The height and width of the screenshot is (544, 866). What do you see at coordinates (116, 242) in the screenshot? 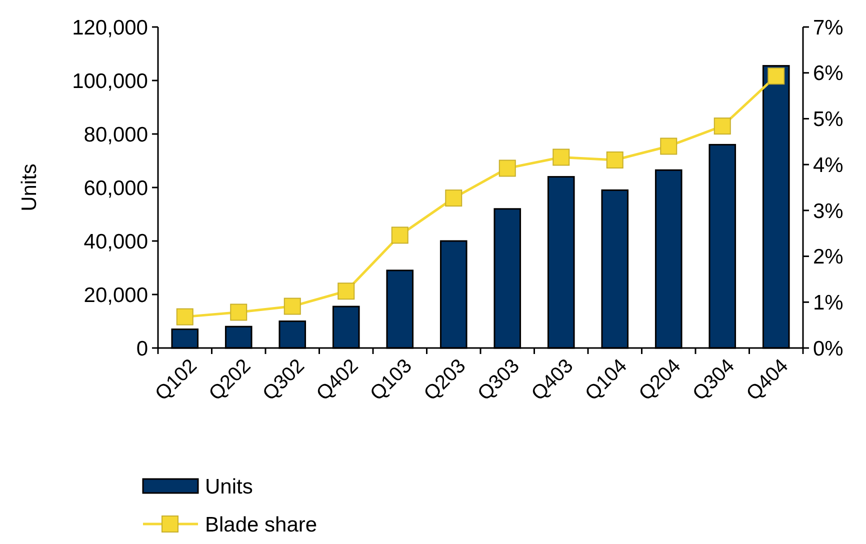
I see `y-tick-label: 40,000` at bounding box center [116, 242].